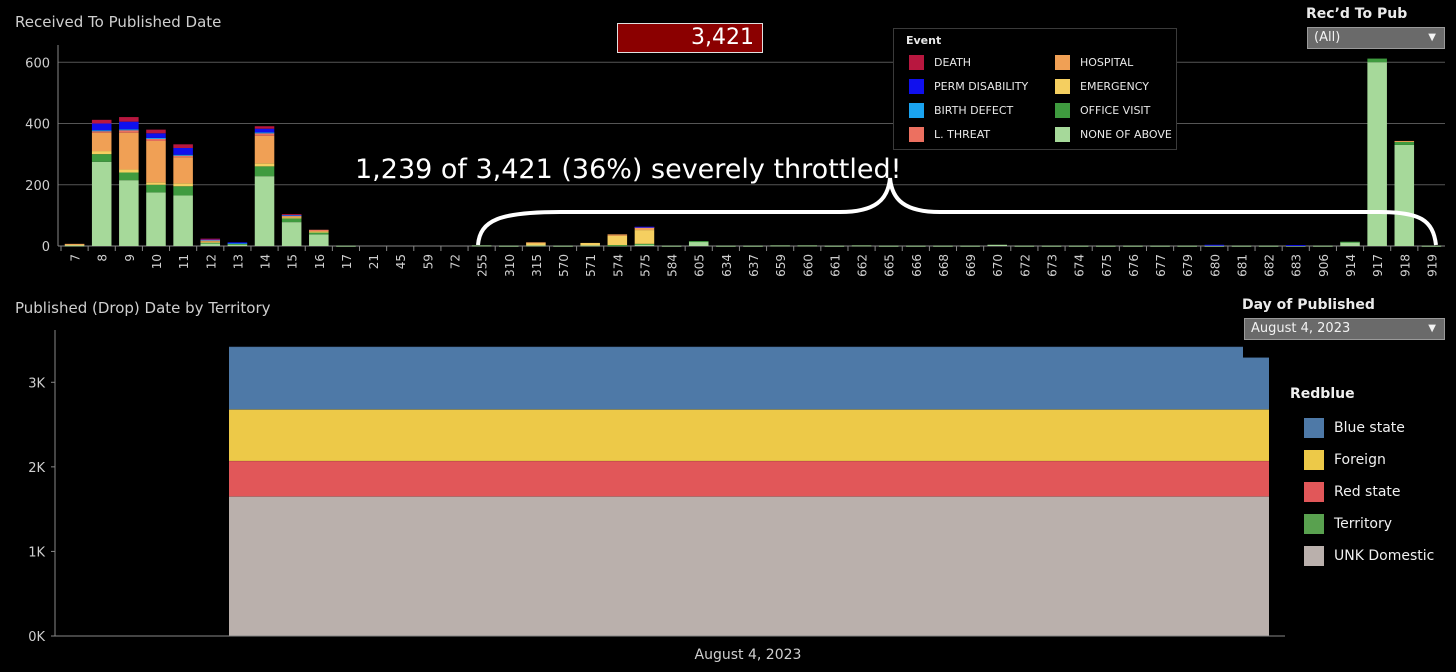  Describe the element at coordinates (961, 110) in the screenshot. I see `event-legend-item: BIRTH DEFECT` at that location.